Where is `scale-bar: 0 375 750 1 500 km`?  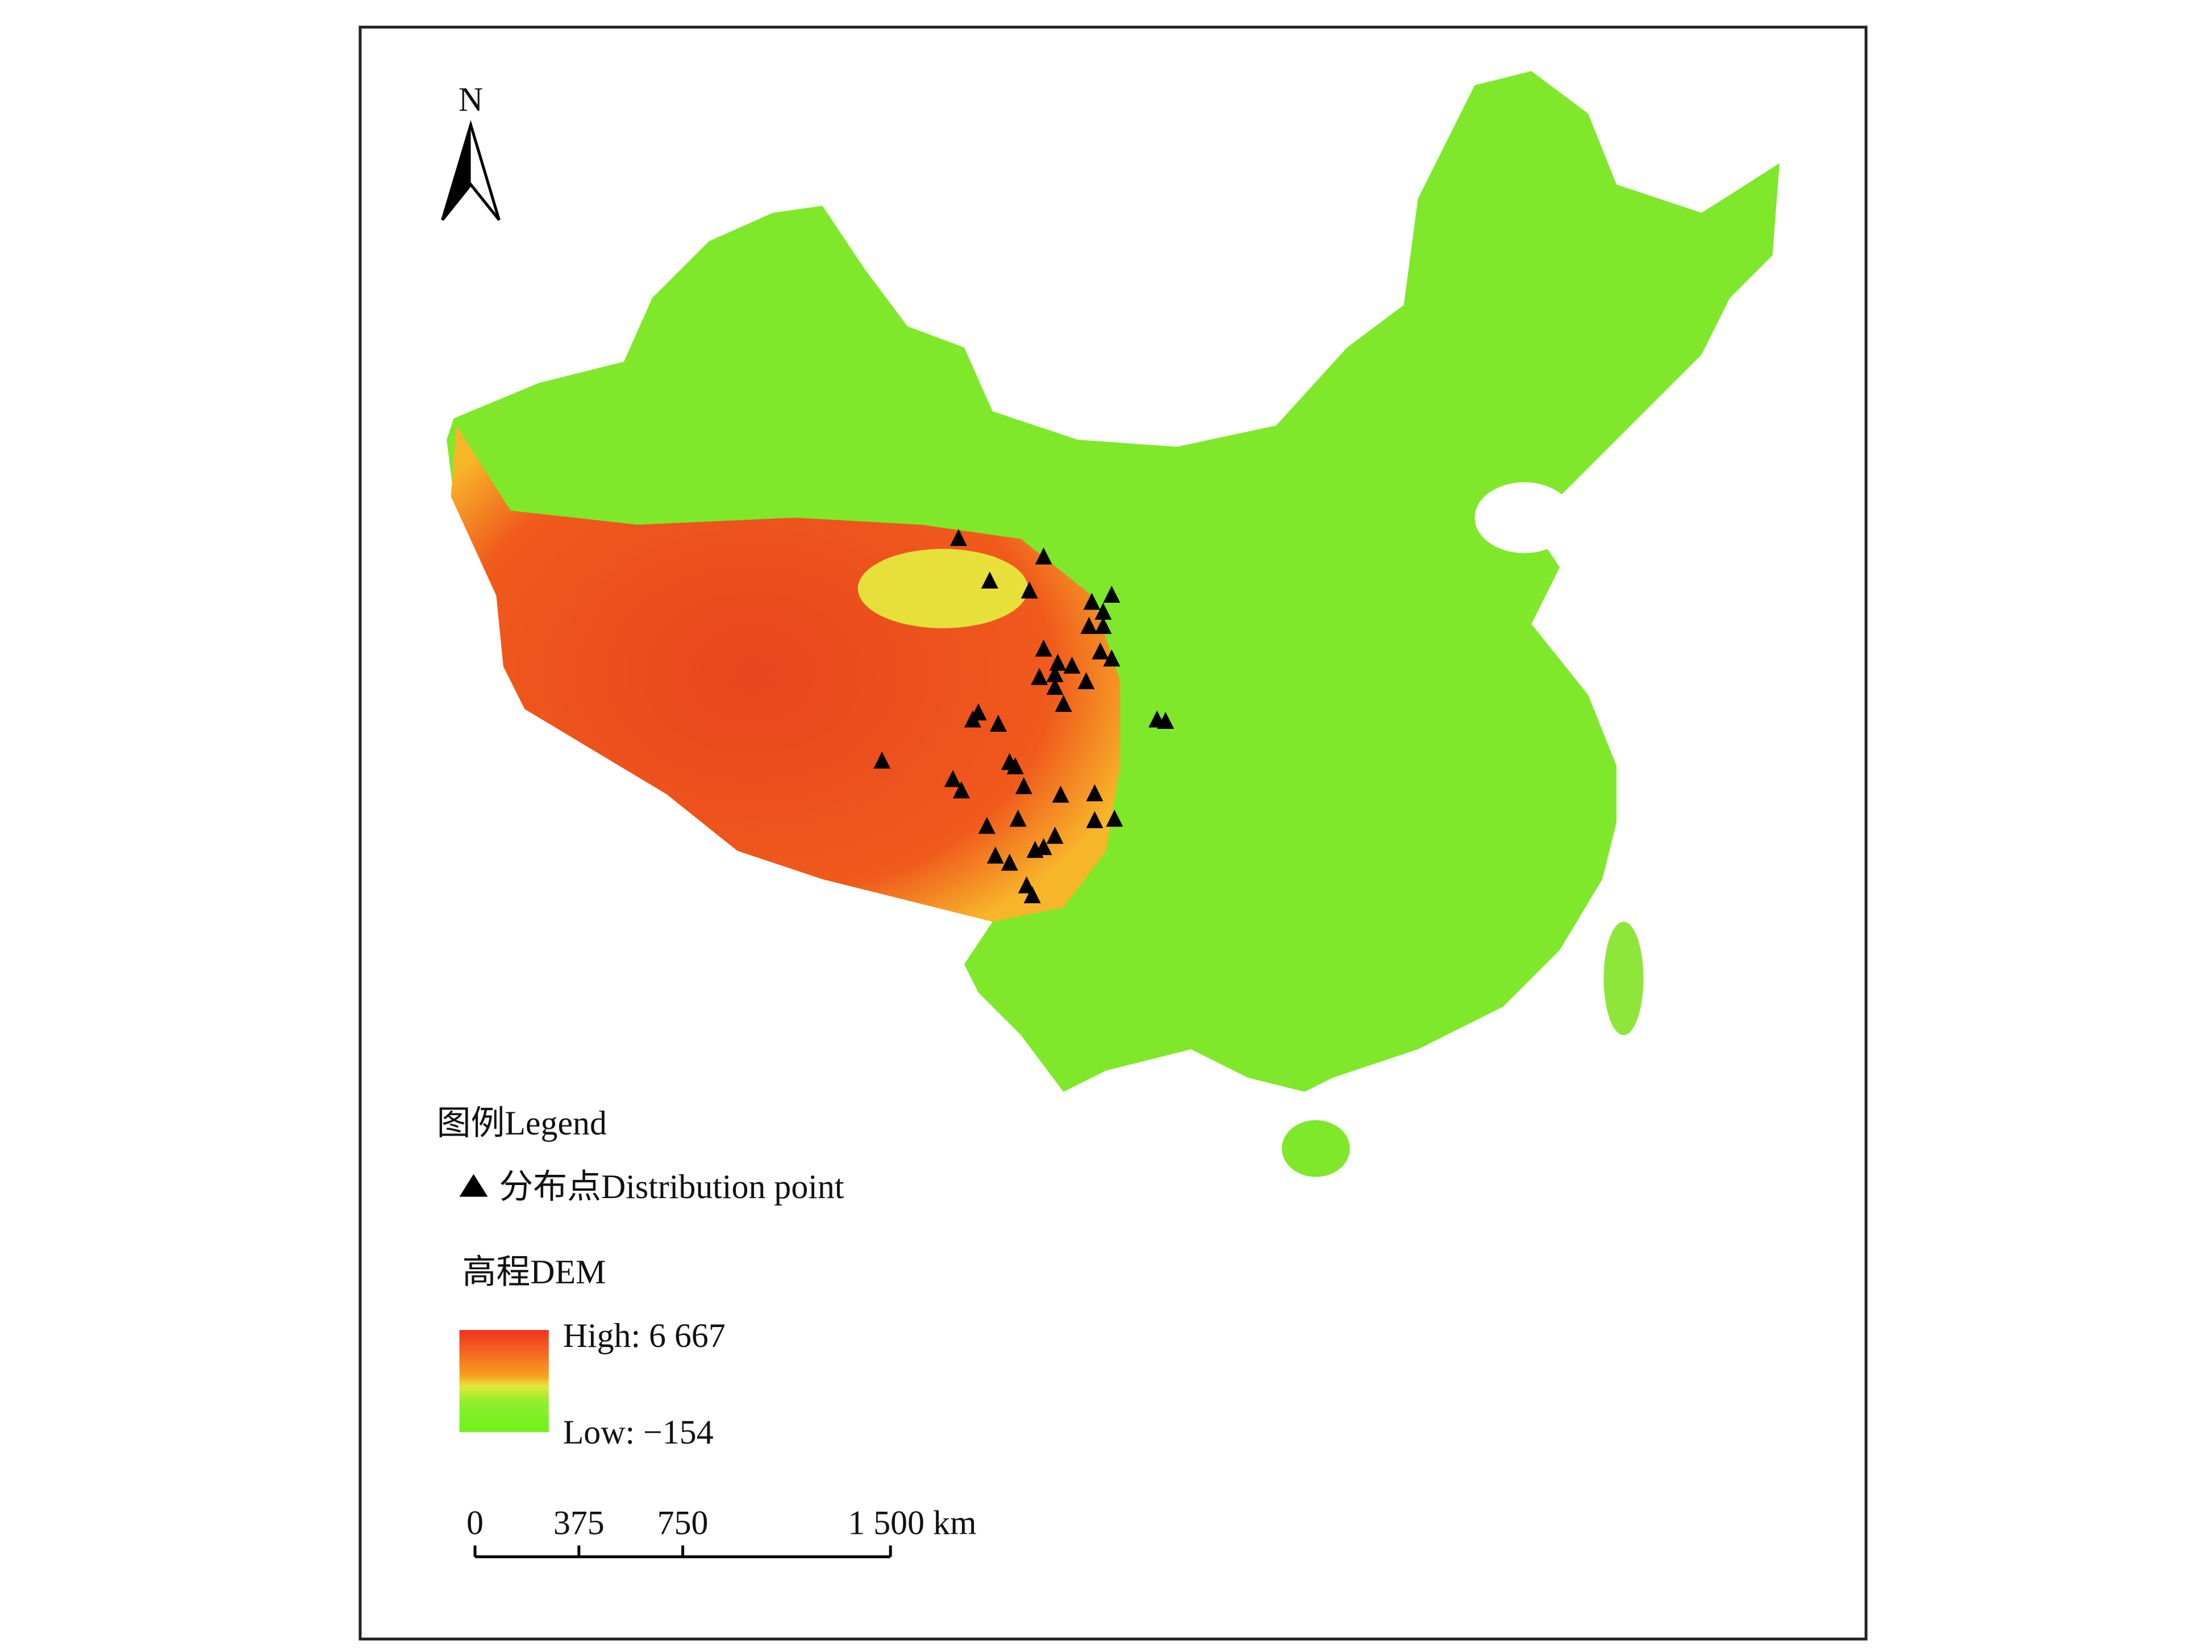 scale-bar: 0 375 750 1 500 km is located at coordinates (721, 1531).